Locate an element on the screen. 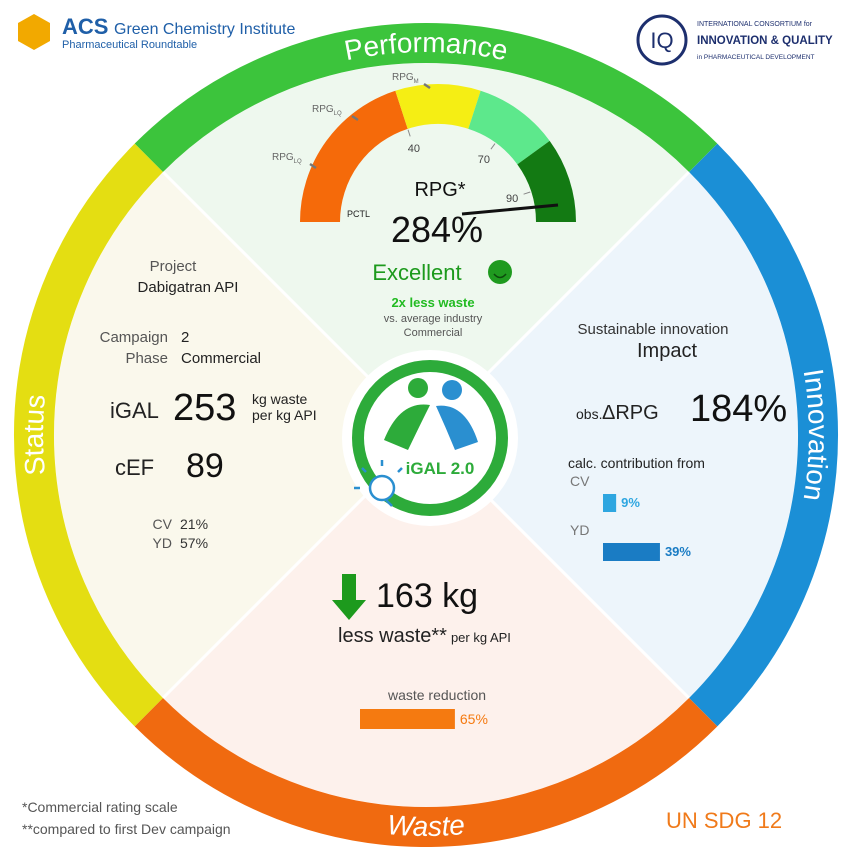 The image size is (863, 847). status-value: 2 is located at coordinates (185, 337).